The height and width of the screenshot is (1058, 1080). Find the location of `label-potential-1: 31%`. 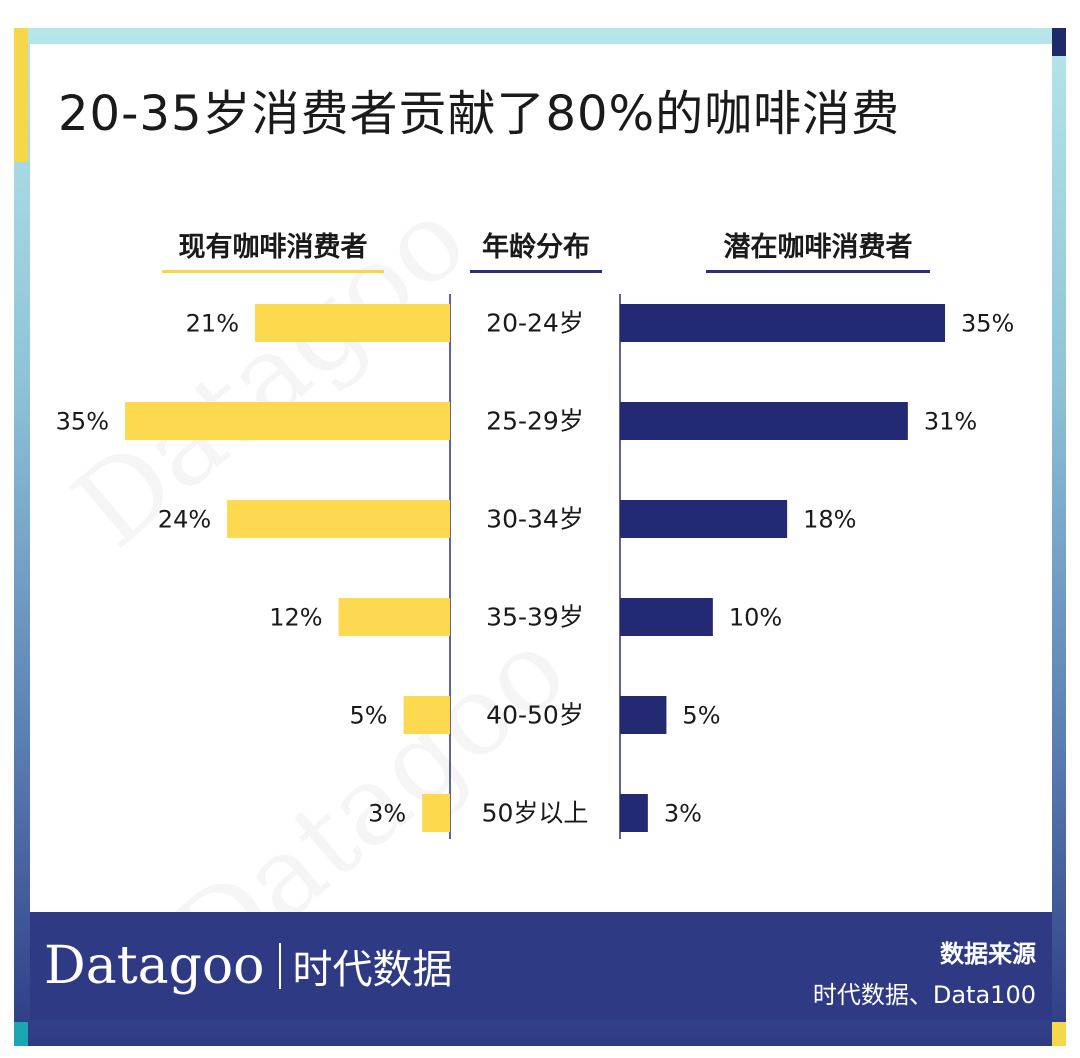

label-potential-1: 31% is located at coordinates (950, 422).